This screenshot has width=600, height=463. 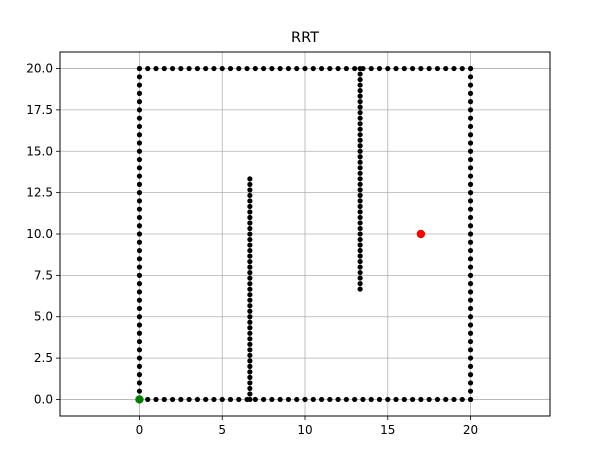 What do you see at coordinates (39, 193) in the screenshot?
I see `y-tick-label: 12.5` at bounding box center [39, 193].